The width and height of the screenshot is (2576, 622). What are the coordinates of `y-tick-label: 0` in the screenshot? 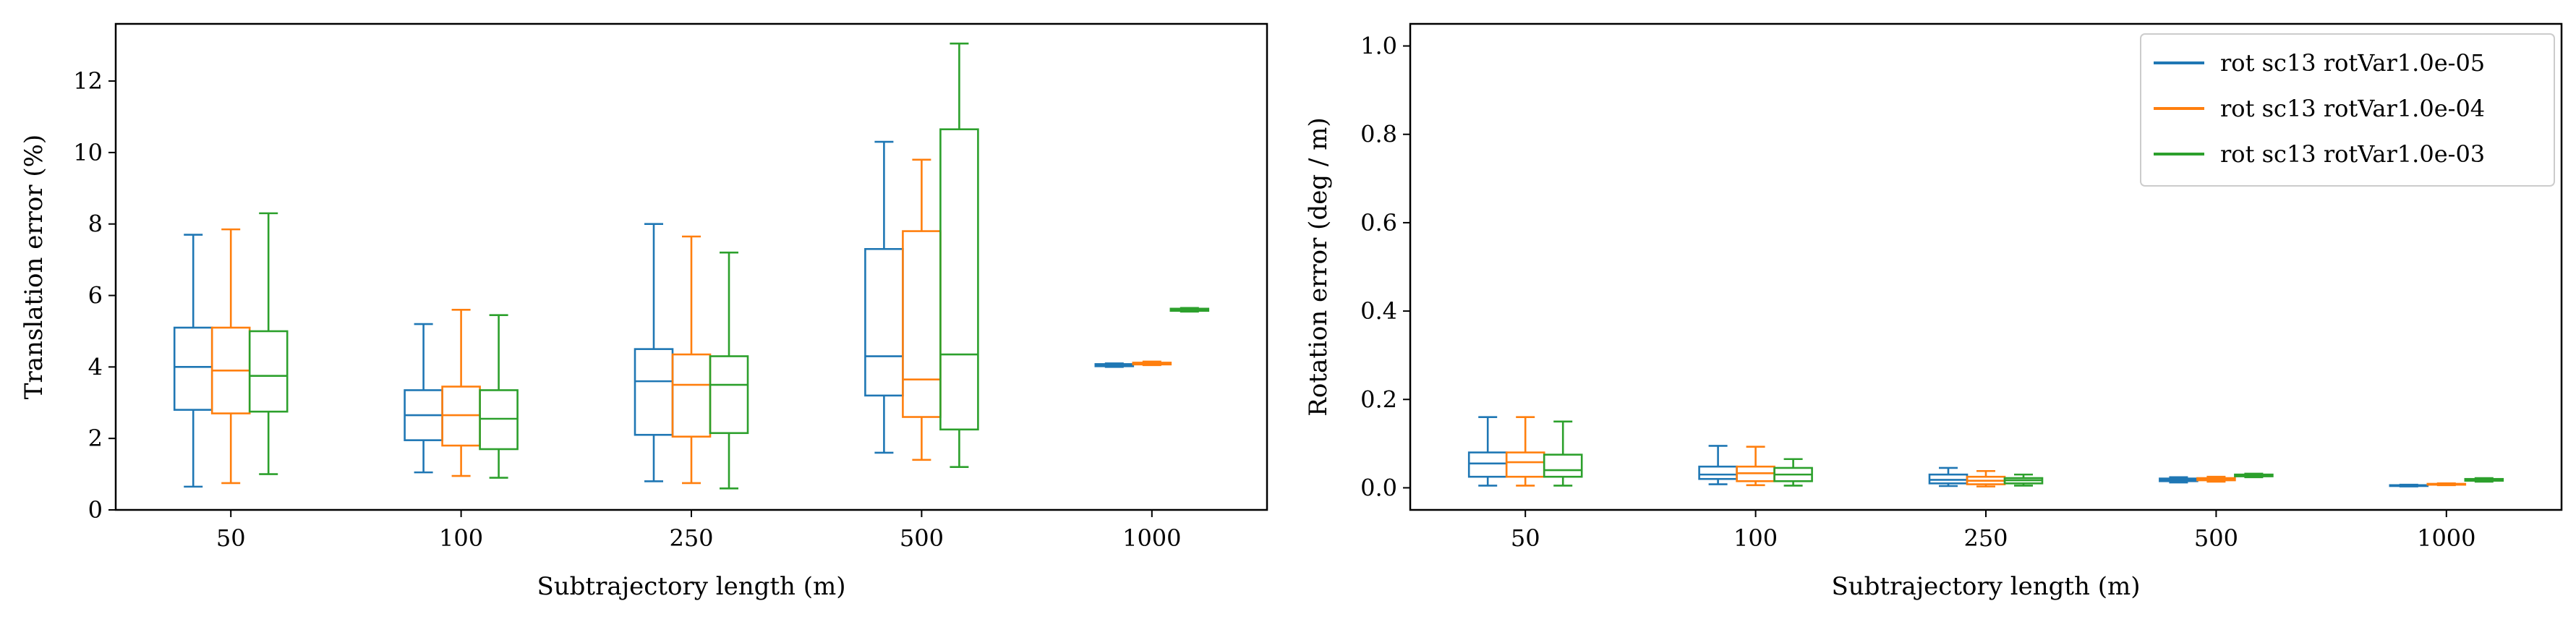 It's located at (95, 510).